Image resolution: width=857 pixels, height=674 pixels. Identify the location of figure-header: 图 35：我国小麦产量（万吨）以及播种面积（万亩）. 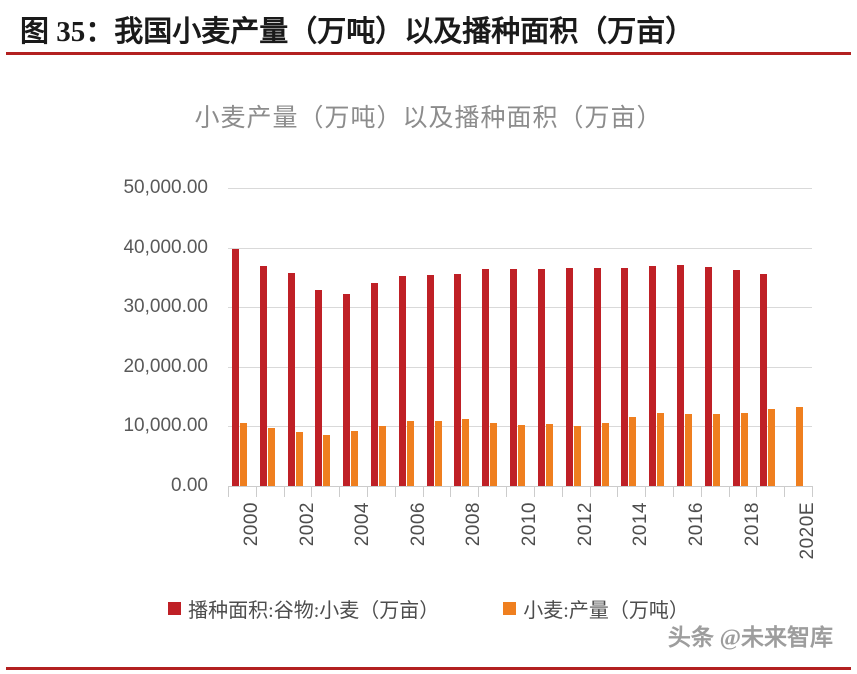
(428, 28).